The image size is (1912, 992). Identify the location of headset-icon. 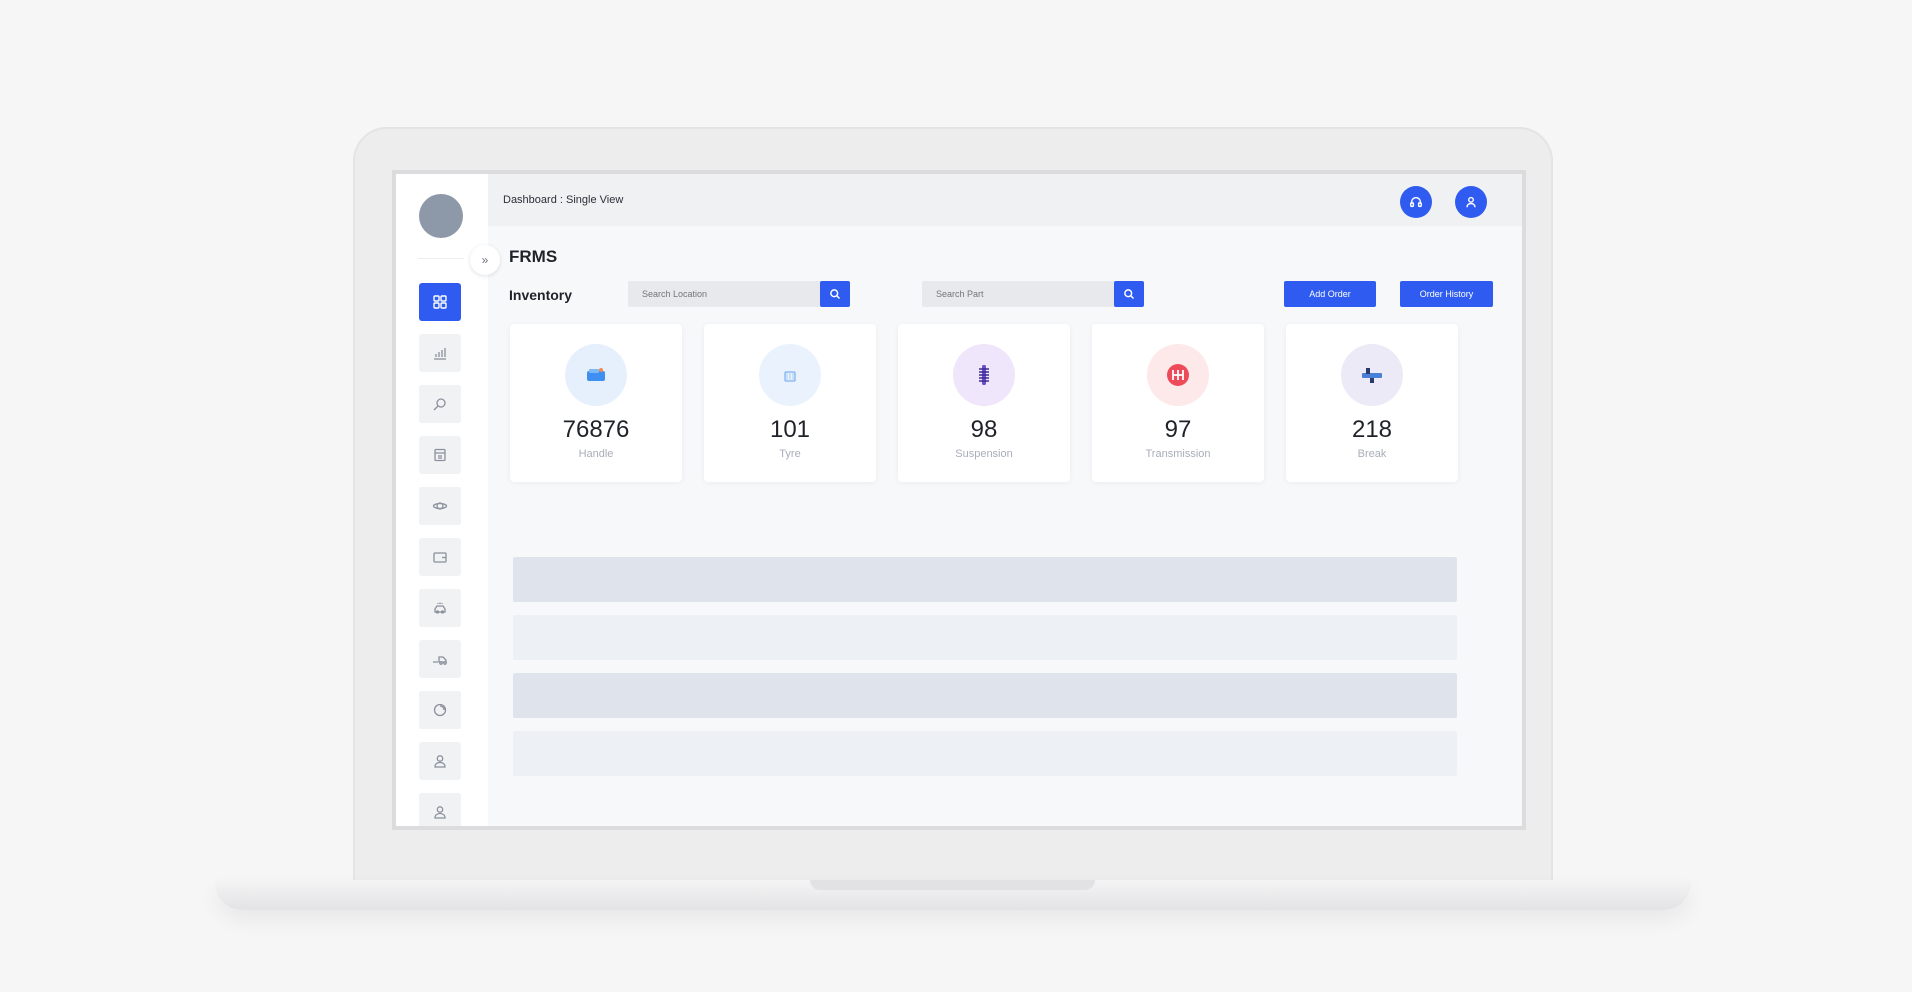
(1416, 202).